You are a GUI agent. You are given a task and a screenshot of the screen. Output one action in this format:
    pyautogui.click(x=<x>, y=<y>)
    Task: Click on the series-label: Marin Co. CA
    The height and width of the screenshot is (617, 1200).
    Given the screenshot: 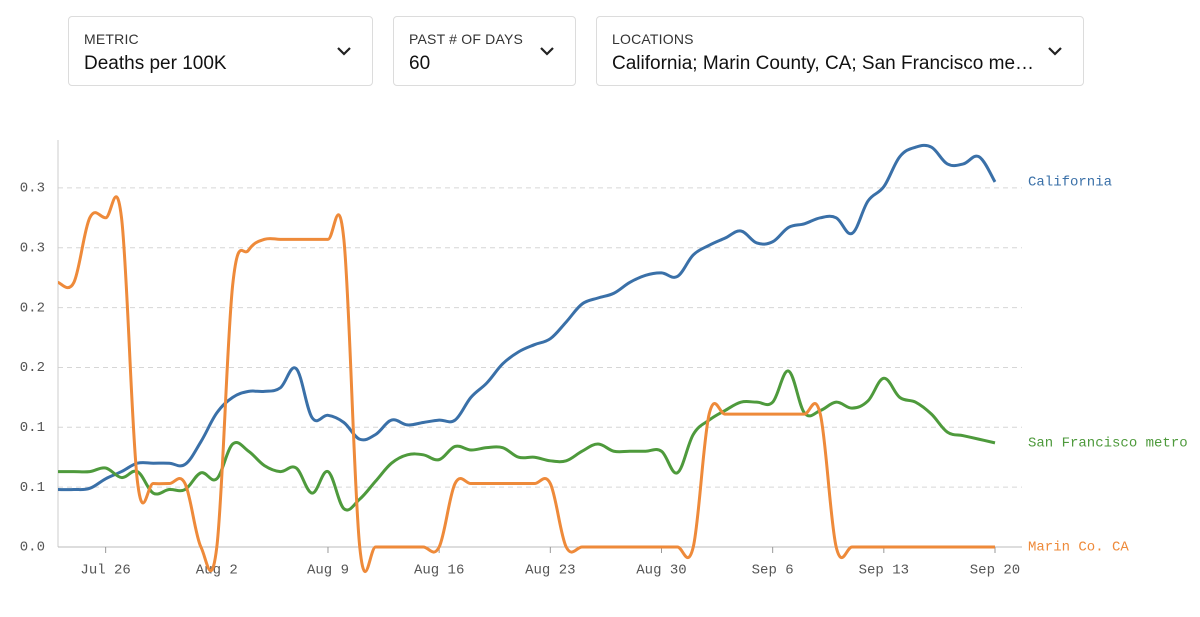 What is the action you would take?
    pyautogui.click(x=1078, y=548)
    